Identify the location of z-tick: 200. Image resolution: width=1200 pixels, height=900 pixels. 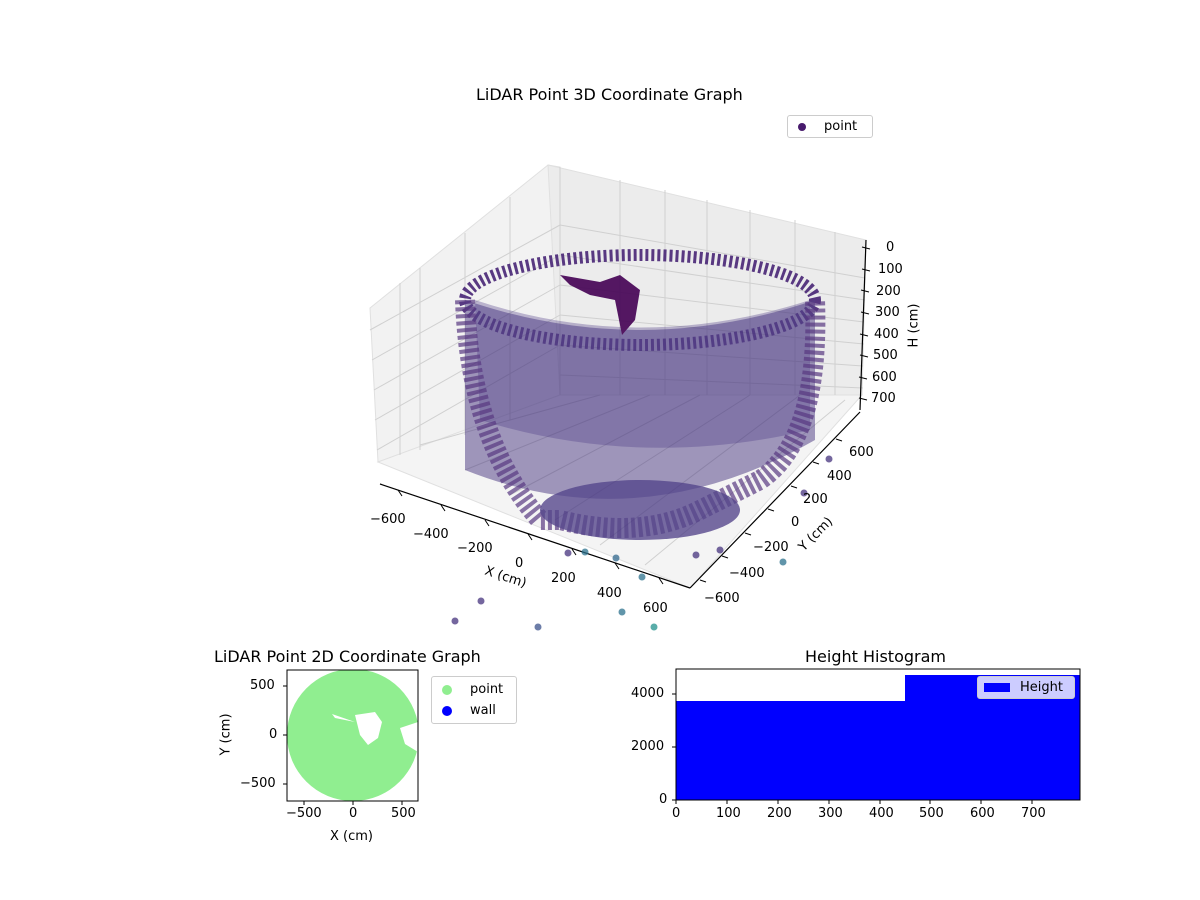
(888, 291).